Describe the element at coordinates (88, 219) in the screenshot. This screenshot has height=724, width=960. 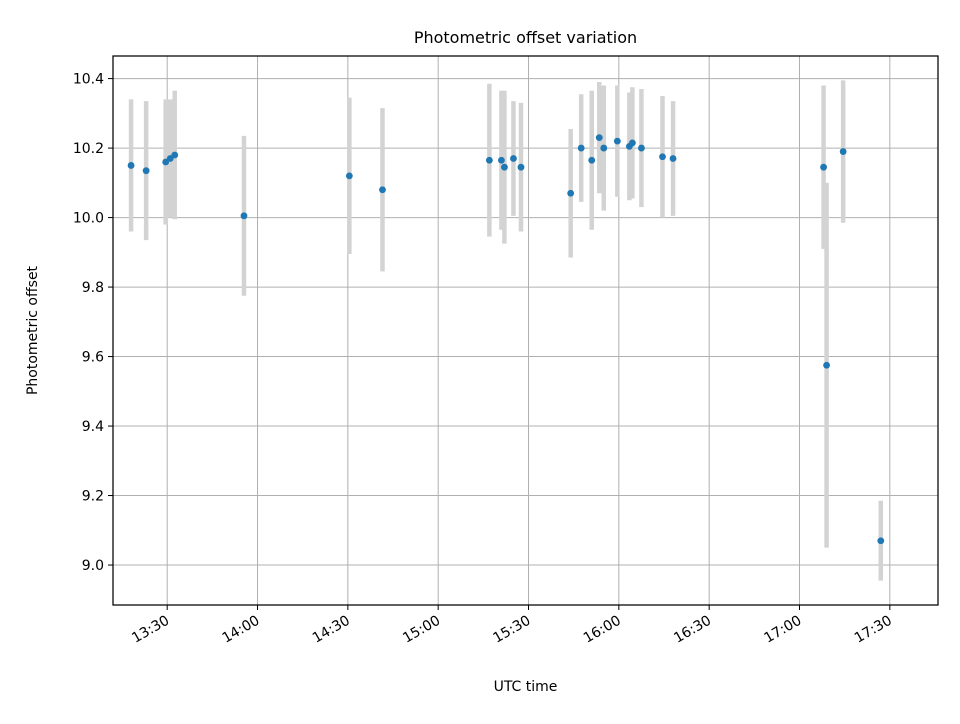
I see `y-tick-label: 10.0` at that location.